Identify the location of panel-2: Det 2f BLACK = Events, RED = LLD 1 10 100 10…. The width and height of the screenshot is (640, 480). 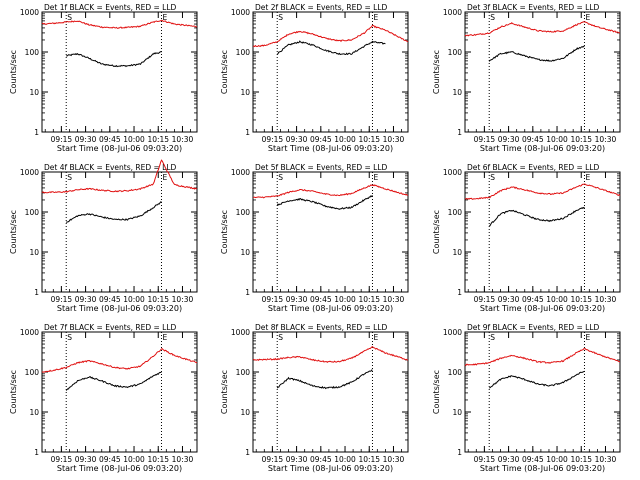
(314, 78).